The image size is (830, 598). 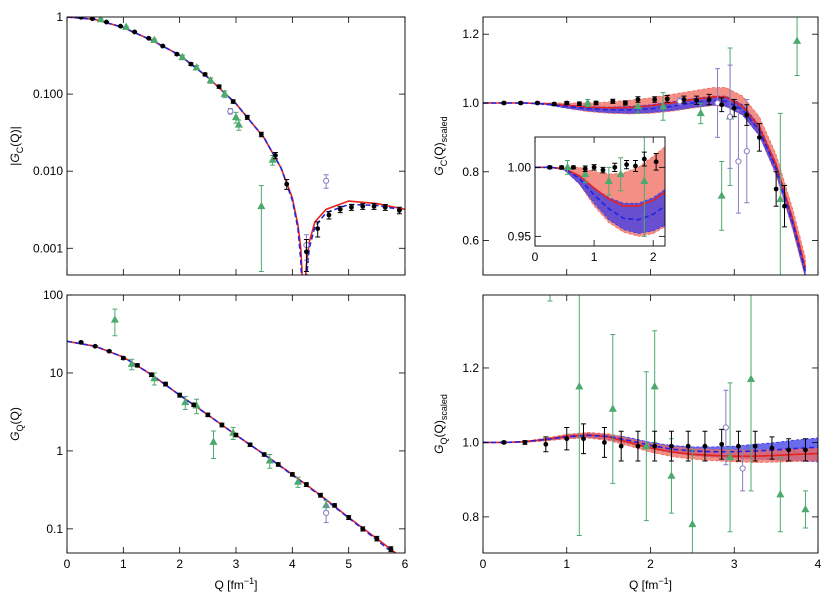 What do you see at coordinates (15, 136) in the screenshot?
I see `label-part: (Q)|` at bounding box center [15, 136].